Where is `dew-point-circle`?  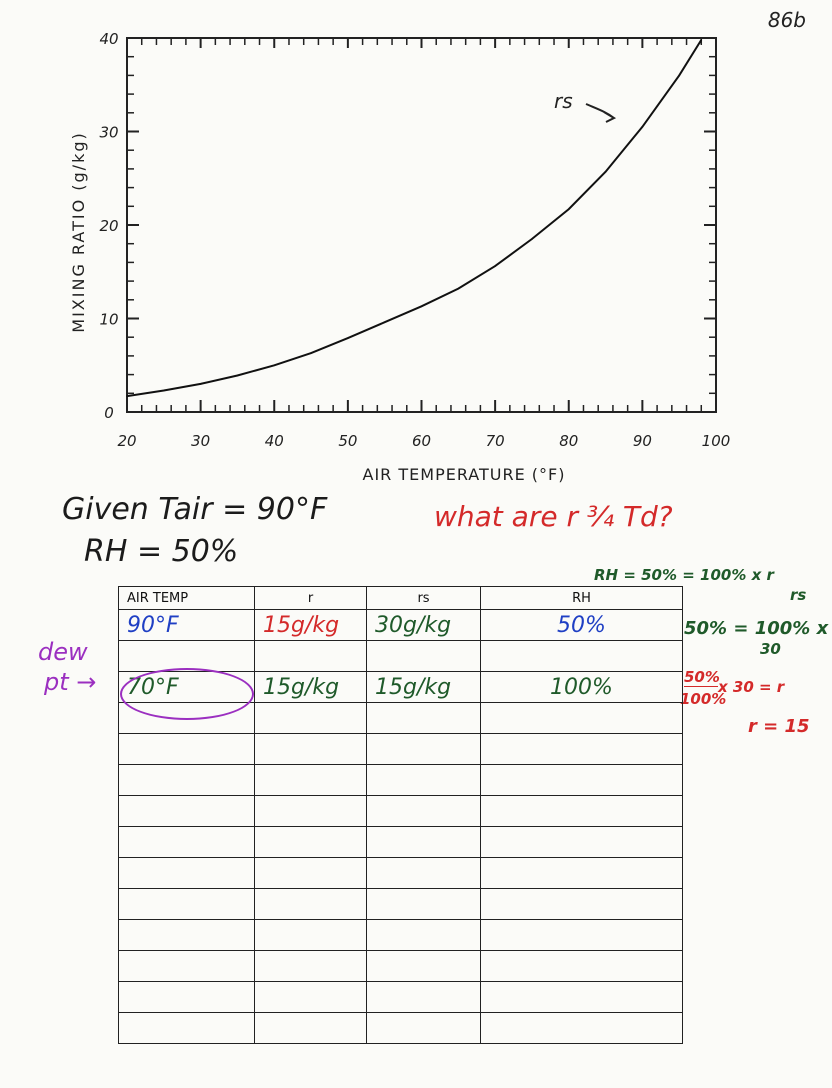 dew-point-circle is located at coordinates (187, 694).